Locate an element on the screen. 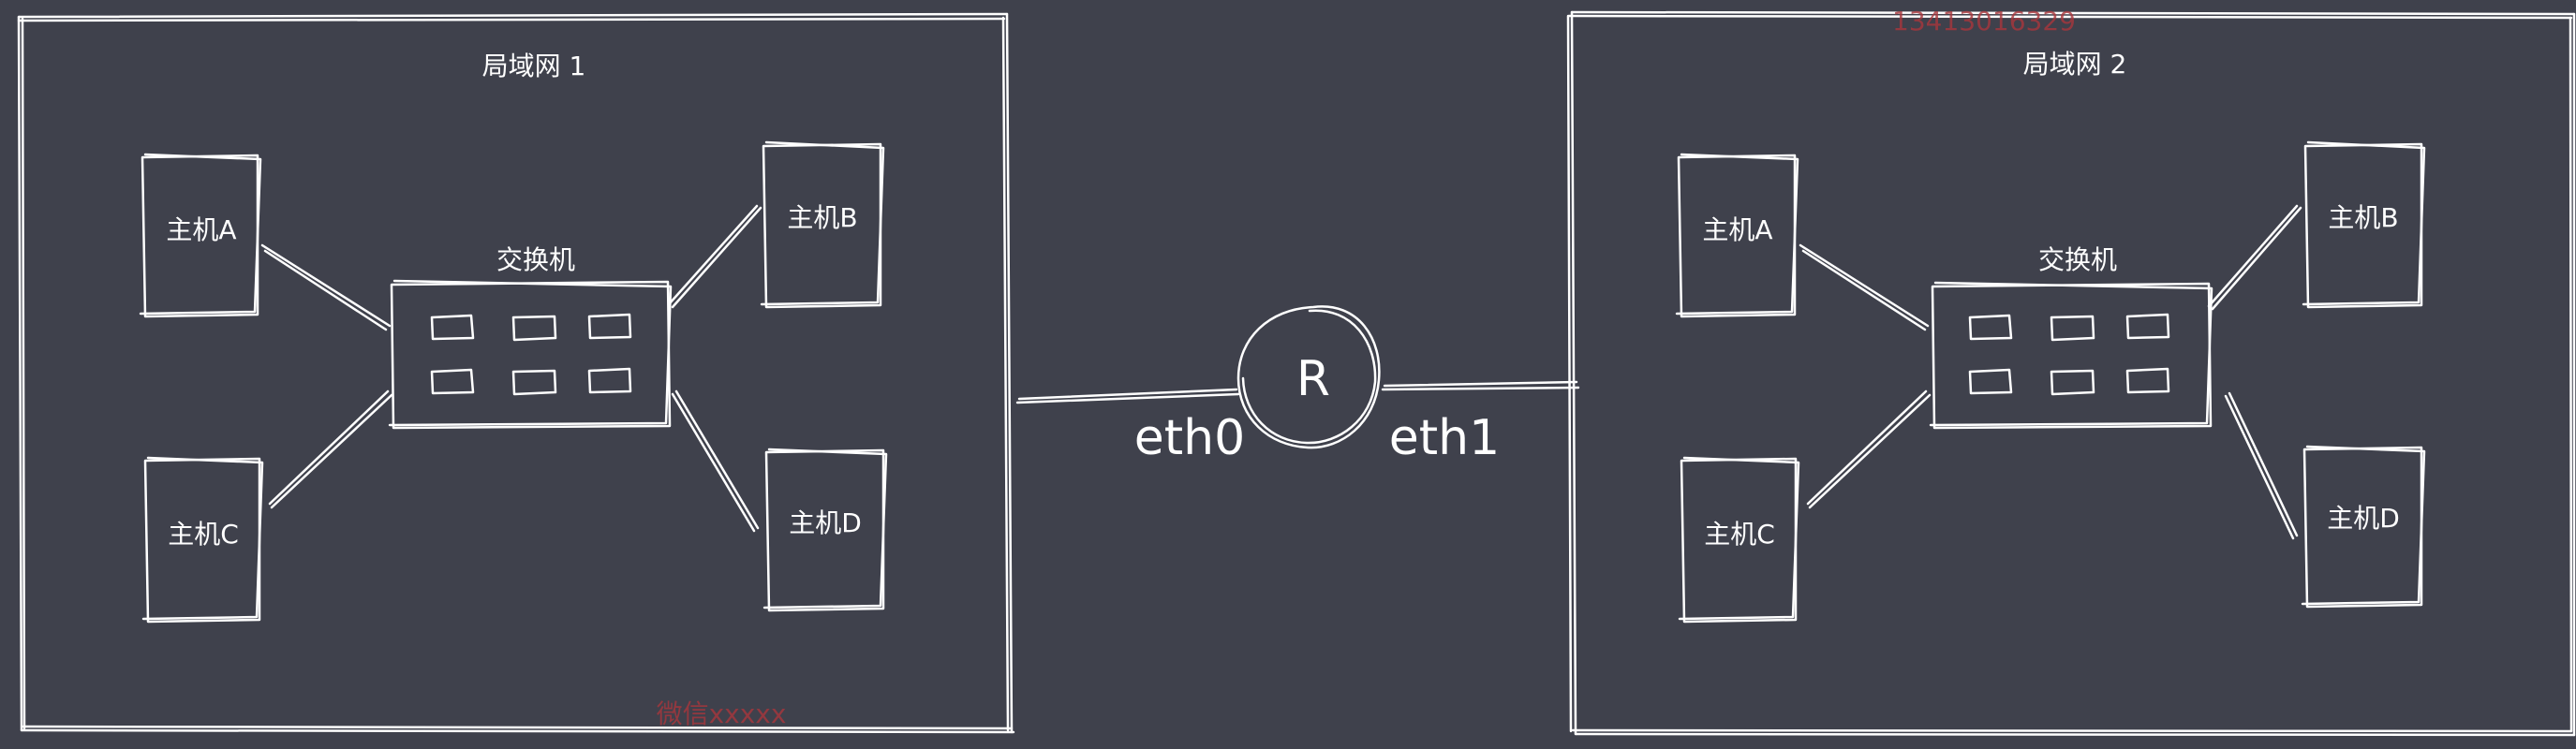  lan2-switch-ports is located at coordinates (2069, 354).